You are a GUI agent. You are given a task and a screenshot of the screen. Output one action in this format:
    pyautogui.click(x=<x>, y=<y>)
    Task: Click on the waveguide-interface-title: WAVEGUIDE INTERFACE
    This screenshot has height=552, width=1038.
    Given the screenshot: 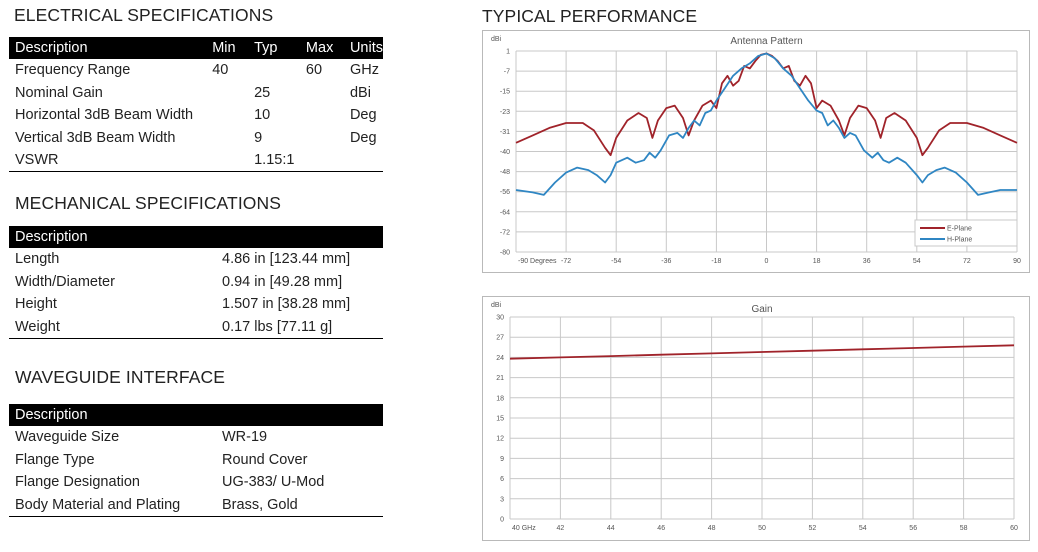 What is the action you would take?
    pyautogui.click(x=120, y=377)
    